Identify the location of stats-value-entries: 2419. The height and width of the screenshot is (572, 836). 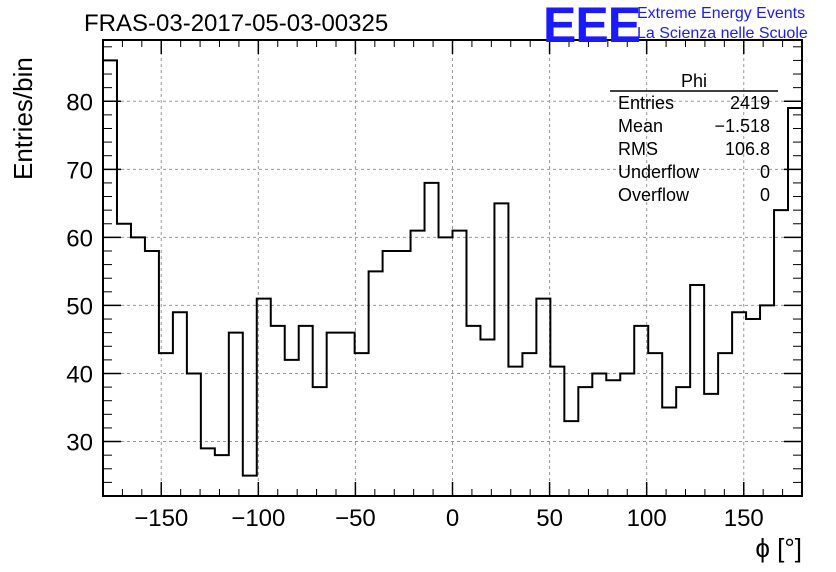
(749, 103).